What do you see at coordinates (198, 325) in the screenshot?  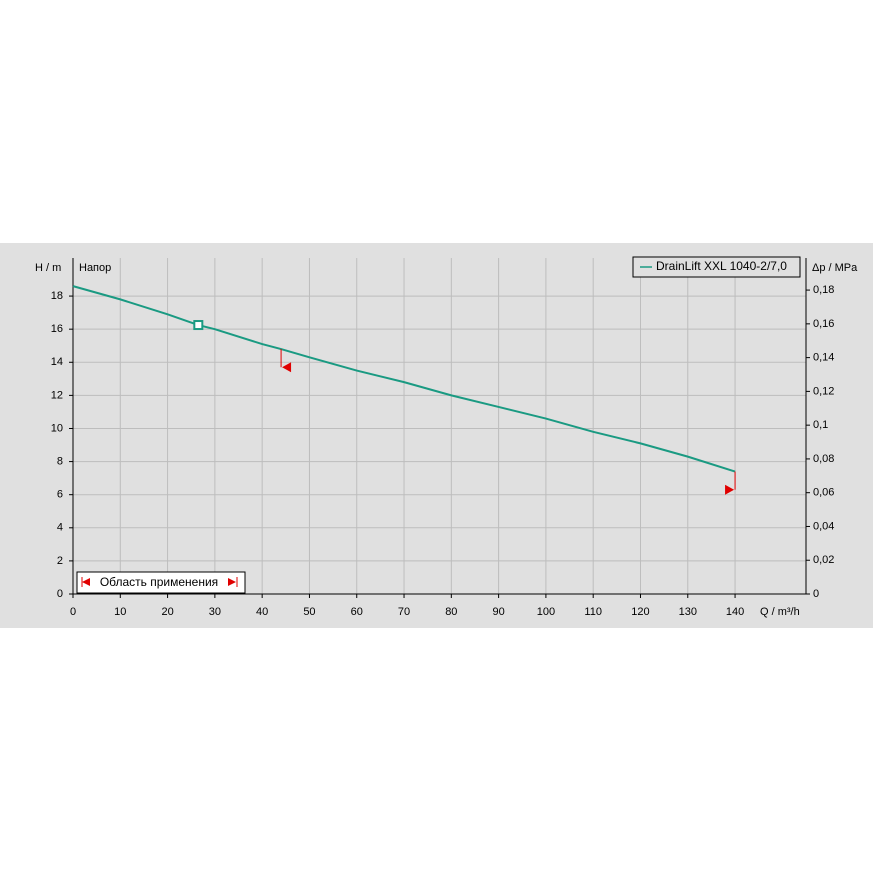 I see `operating-point` at bounding box center [198, 325].